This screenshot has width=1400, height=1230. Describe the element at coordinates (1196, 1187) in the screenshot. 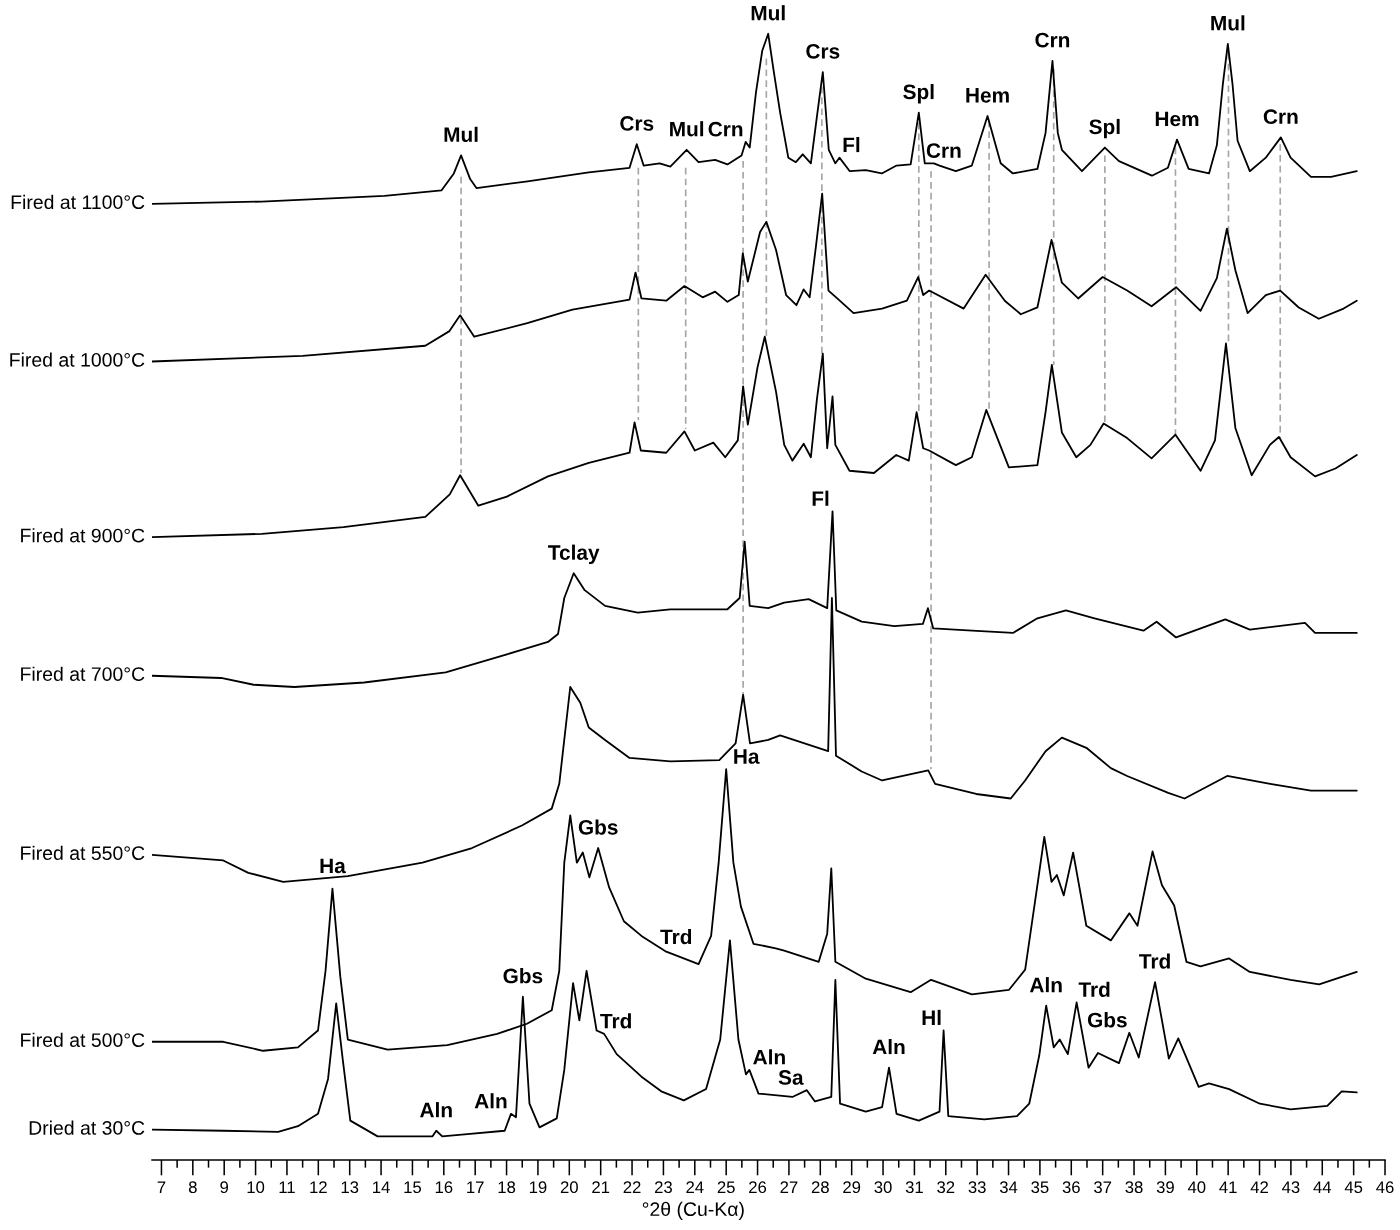

I see `x-tick-label: 40` at that location.